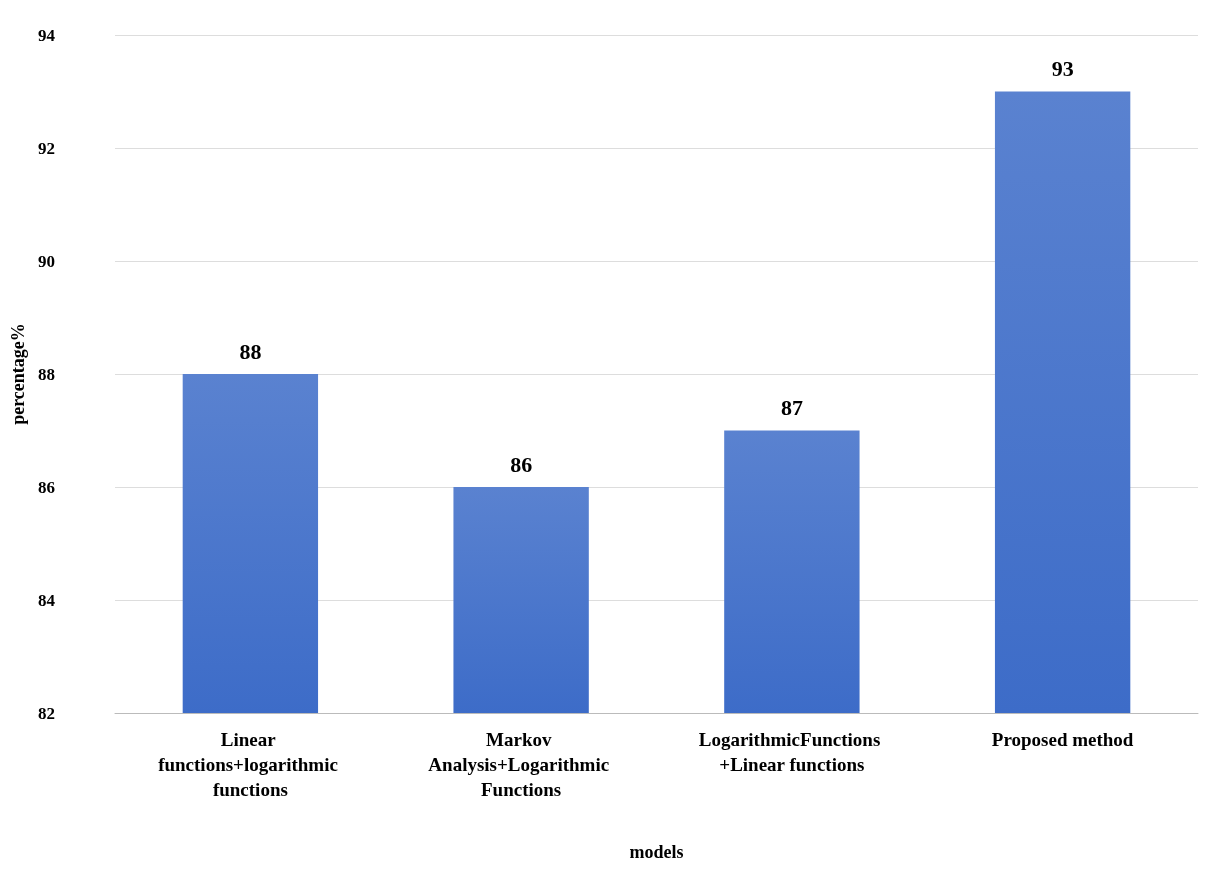 The height and width of the screenshot is (888, 1218). What do you see at coordinates (46, 261) in the screenshot?
I see `y-tick-label: 90` at bounding box center [46, 261].